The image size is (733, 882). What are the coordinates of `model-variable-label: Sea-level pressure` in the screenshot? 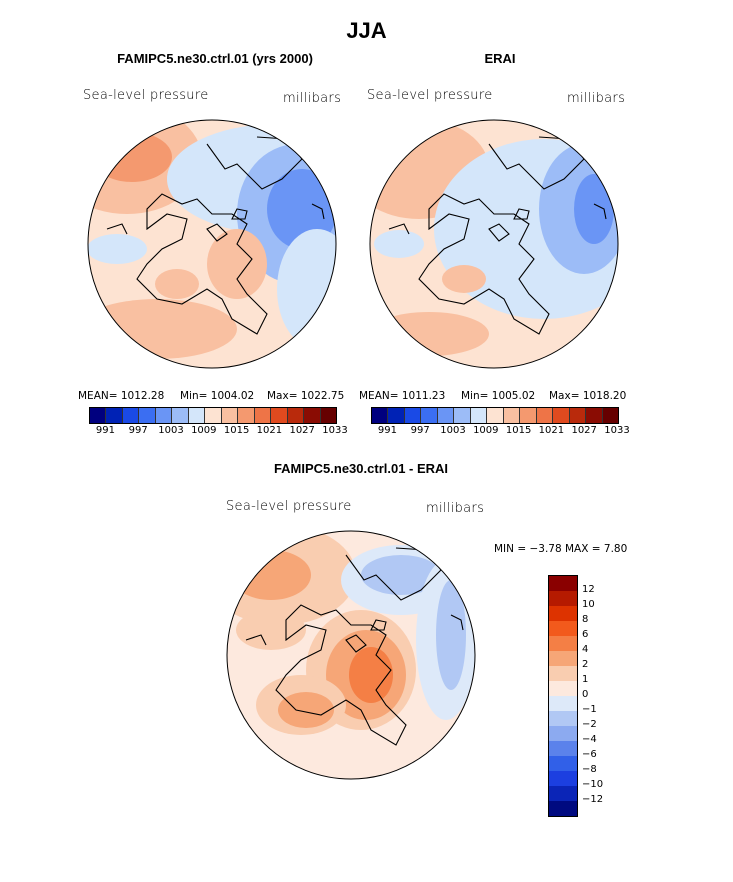 It's located at (146, 95).